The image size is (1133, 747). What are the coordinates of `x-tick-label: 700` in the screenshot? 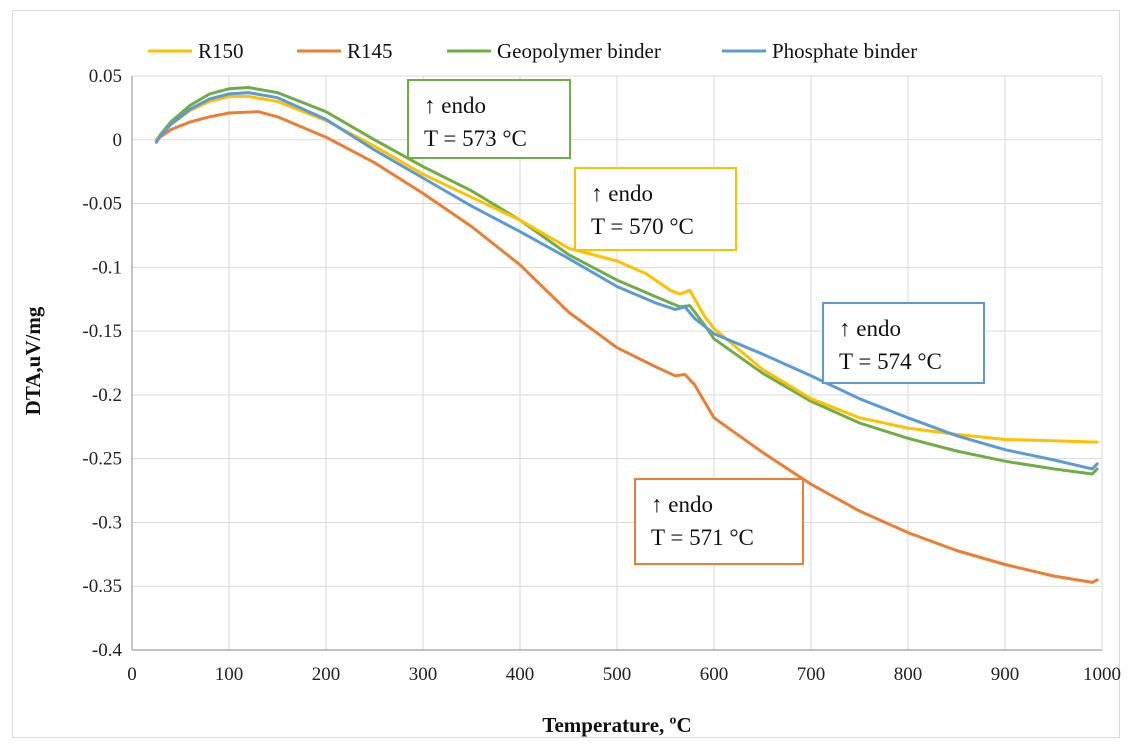 It's located at (811, 674).